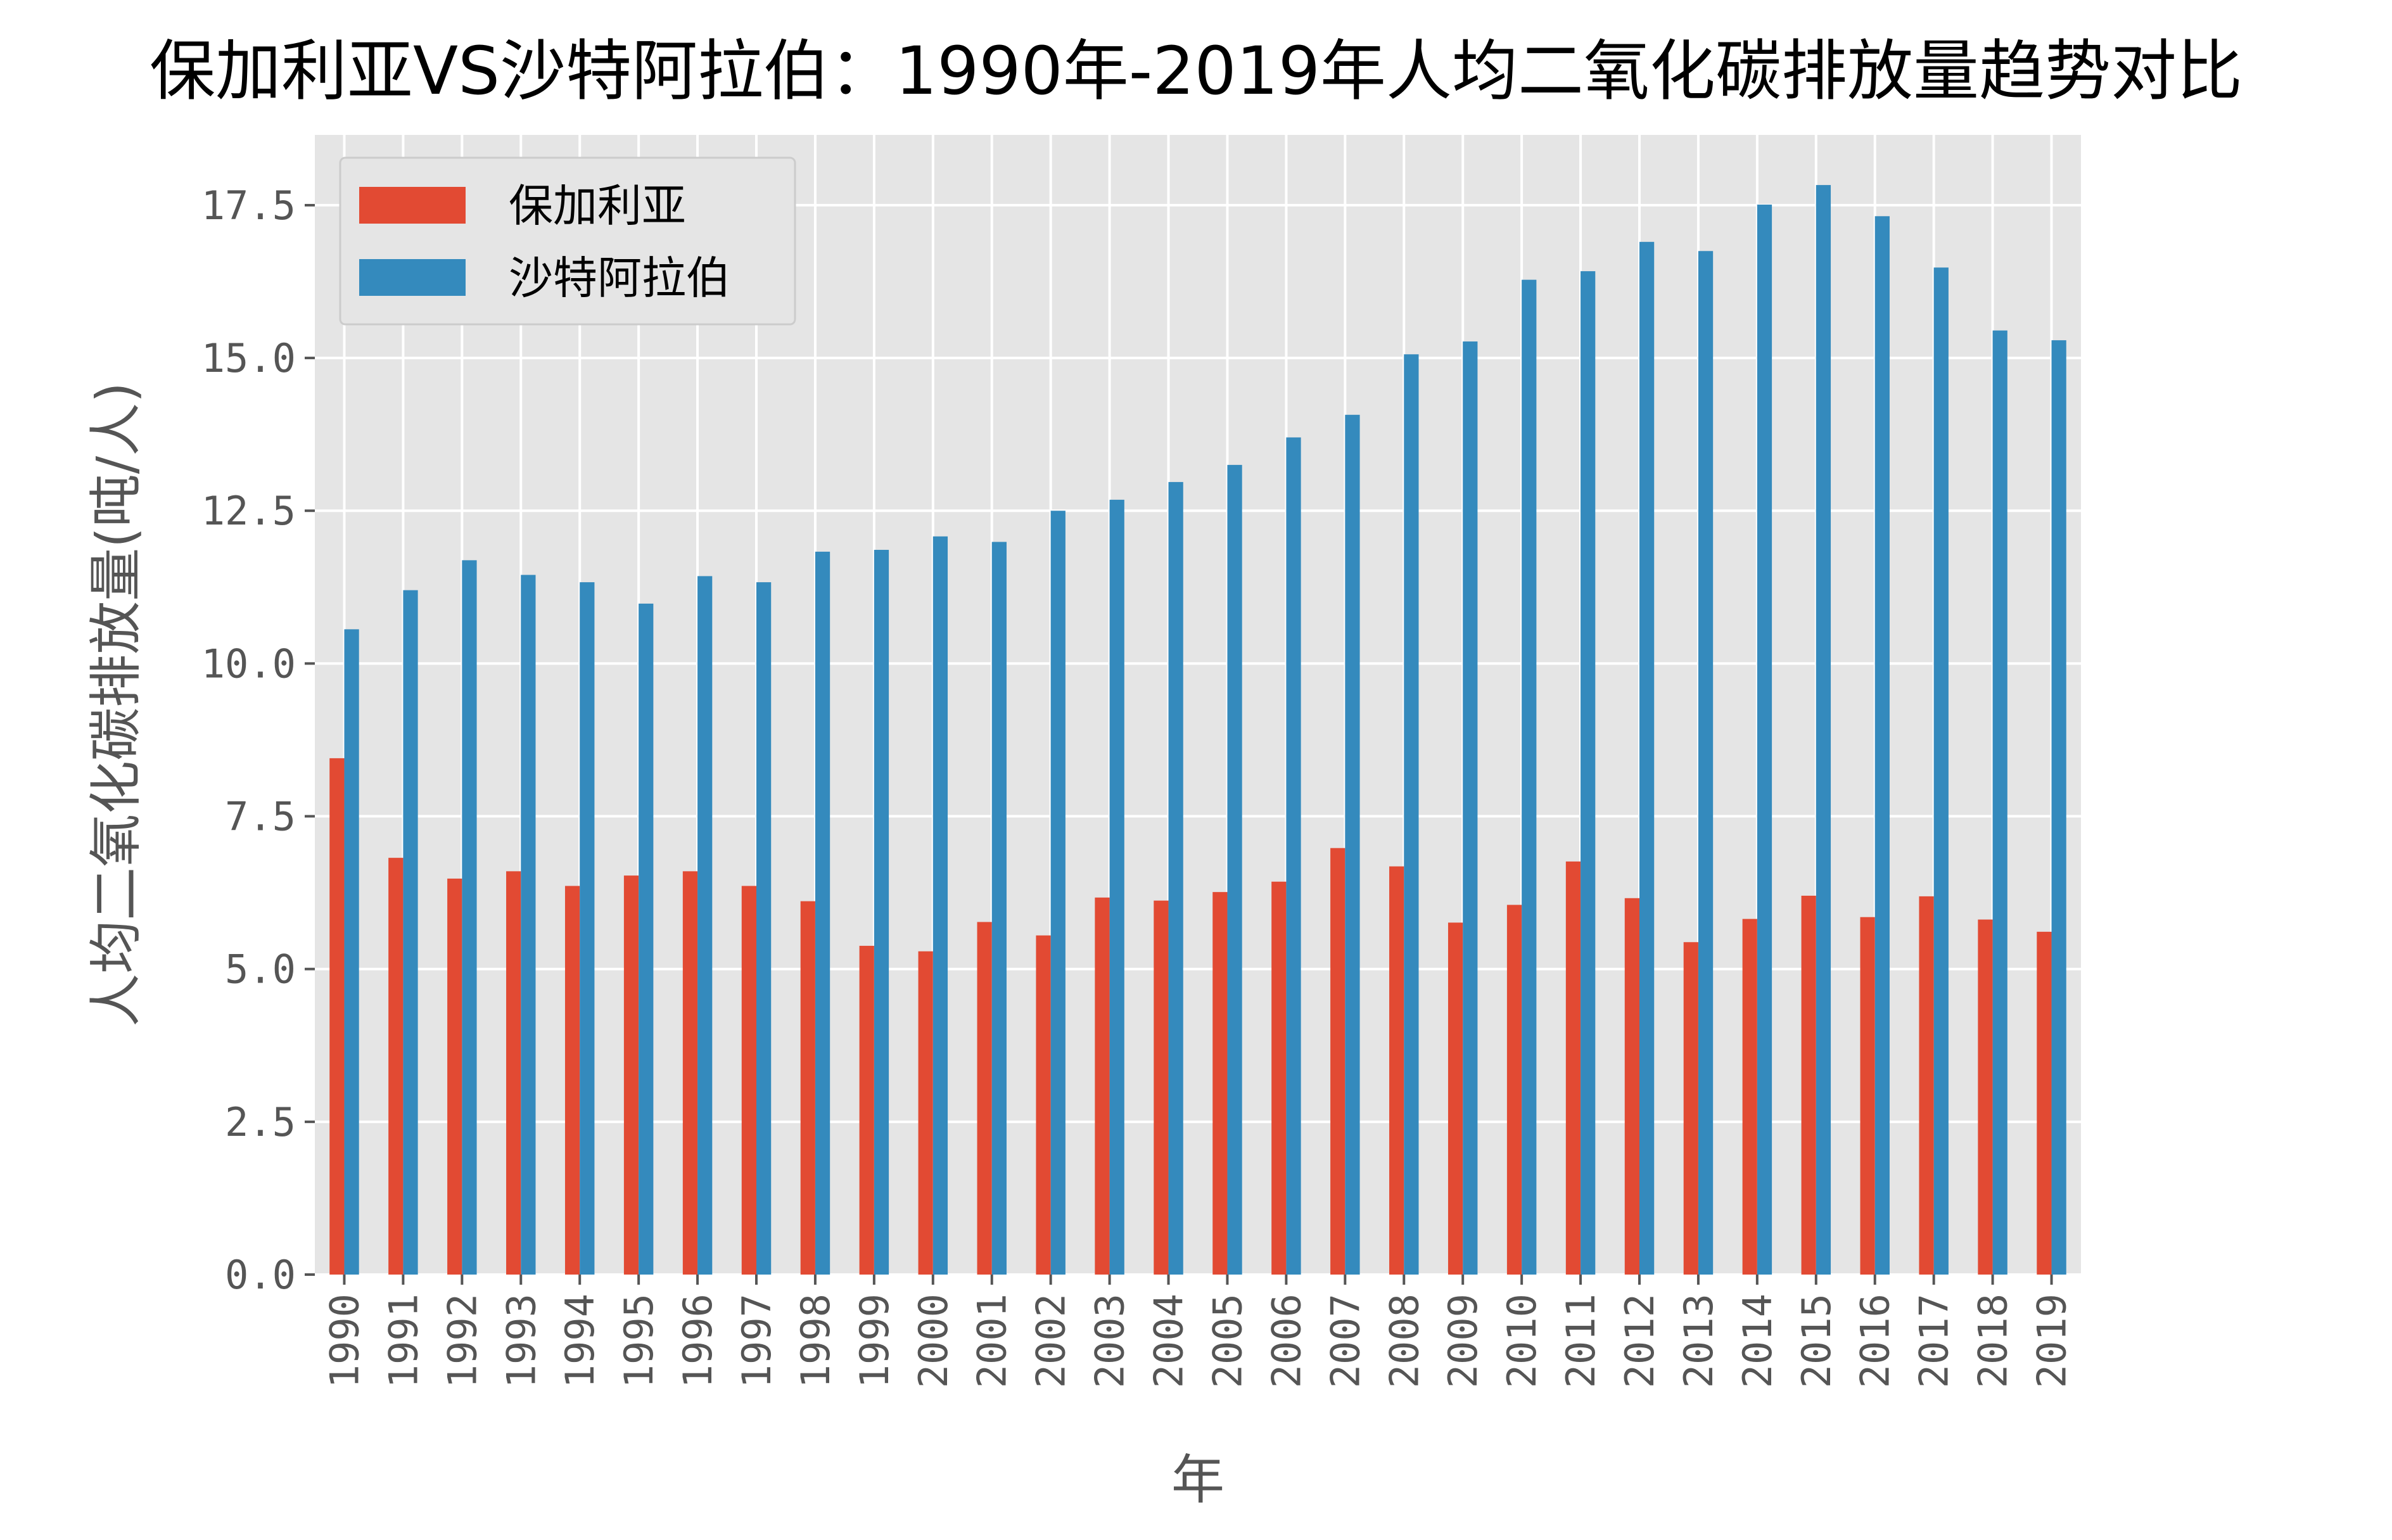 This screenshot has height=1540, width=2392. What do you see at coordinates (413, 205) in the screenshot?
I see `legend-swatch-bulgaria` at bounding box center [413, 205].